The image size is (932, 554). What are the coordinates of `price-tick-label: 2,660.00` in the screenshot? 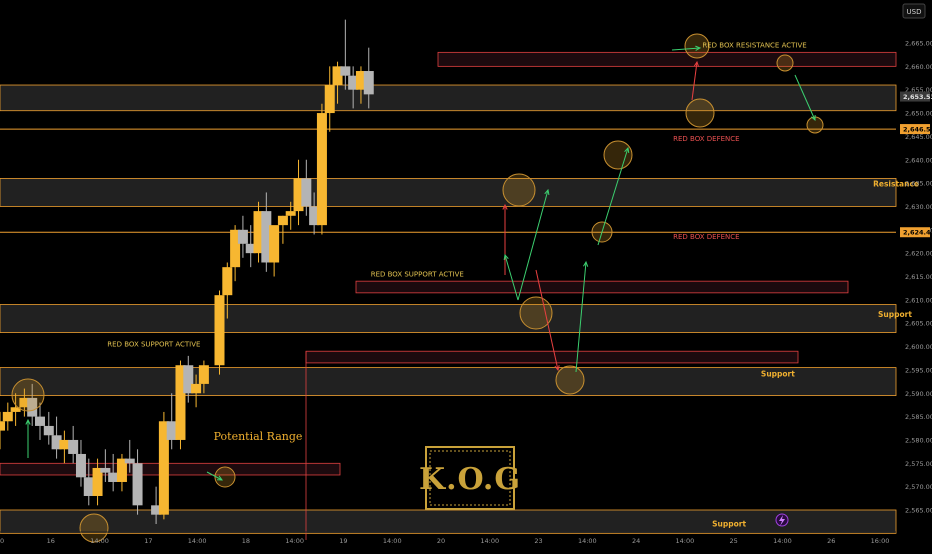 It's located at (918, 67).